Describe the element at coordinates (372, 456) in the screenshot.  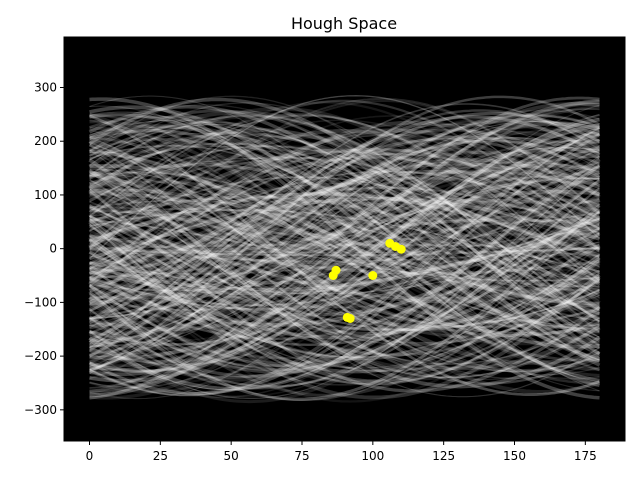
I see `x-tick-label: 100` at that location.